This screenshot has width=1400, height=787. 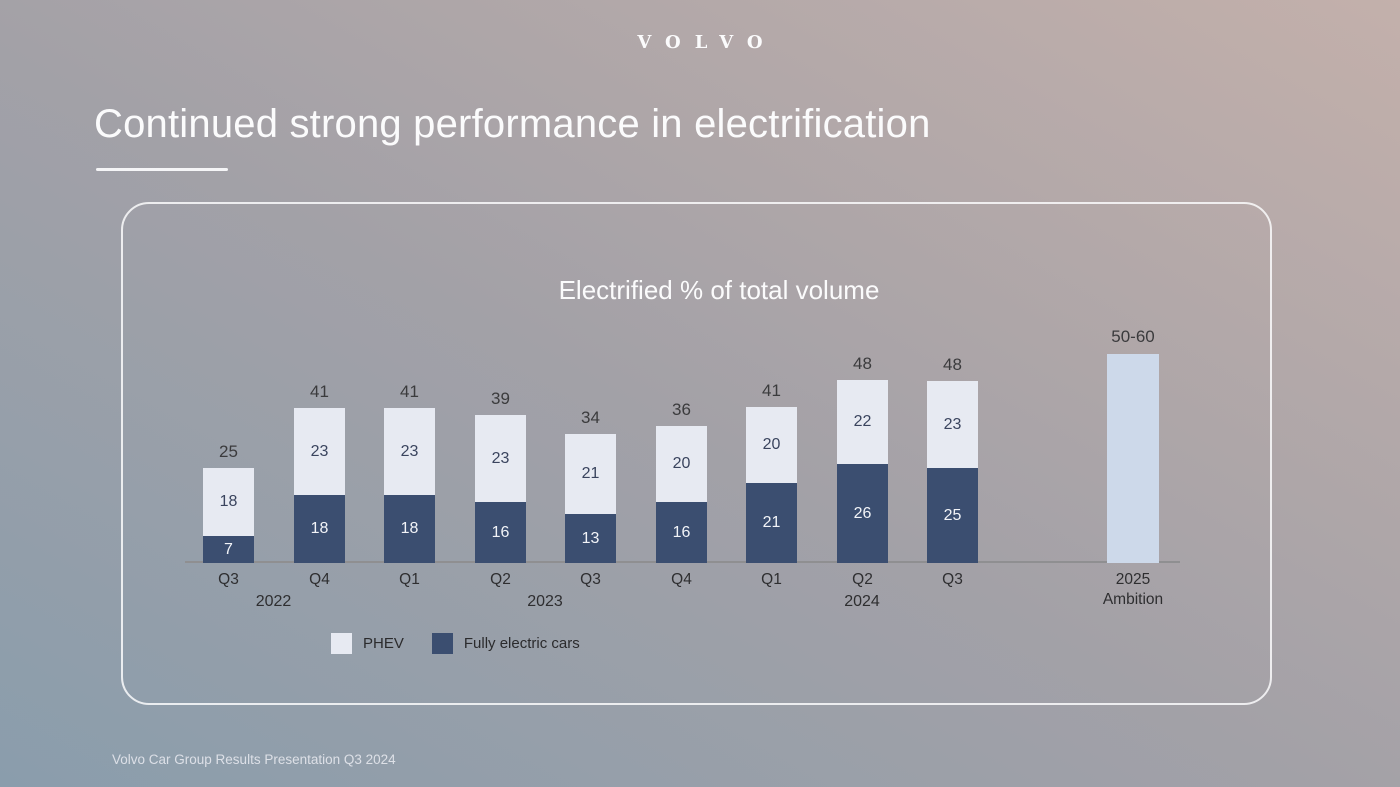 What do you see at coordinates (952, 515) in the screenshot?
I see `bar-segment-fully-electric: 25` at bounding box center [952, 515].